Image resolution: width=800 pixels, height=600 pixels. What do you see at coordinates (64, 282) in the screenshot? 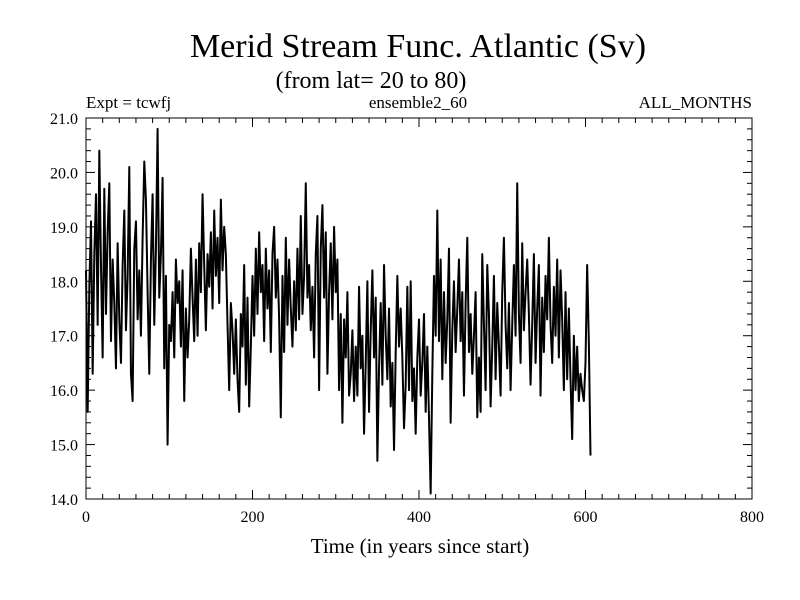
I see `y-tick-label: 18.0` at bounding box center [64, 282].